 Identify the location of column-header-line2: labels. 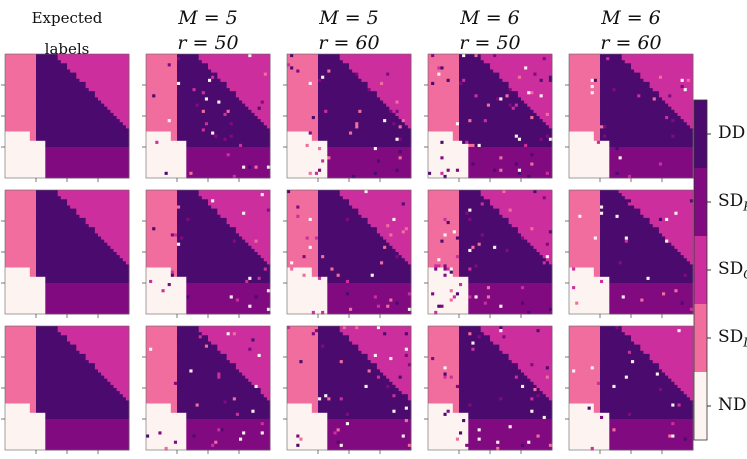
(67, 49).